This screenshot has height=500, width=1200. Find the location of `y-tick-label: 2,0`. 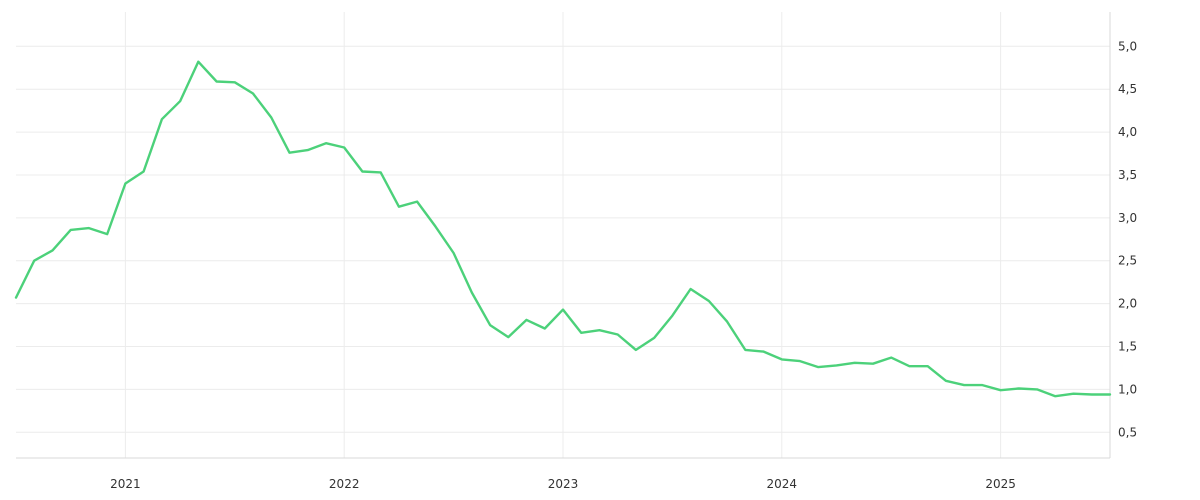

y-tick-label: 2,0 is located at coordinates (1127, 304).